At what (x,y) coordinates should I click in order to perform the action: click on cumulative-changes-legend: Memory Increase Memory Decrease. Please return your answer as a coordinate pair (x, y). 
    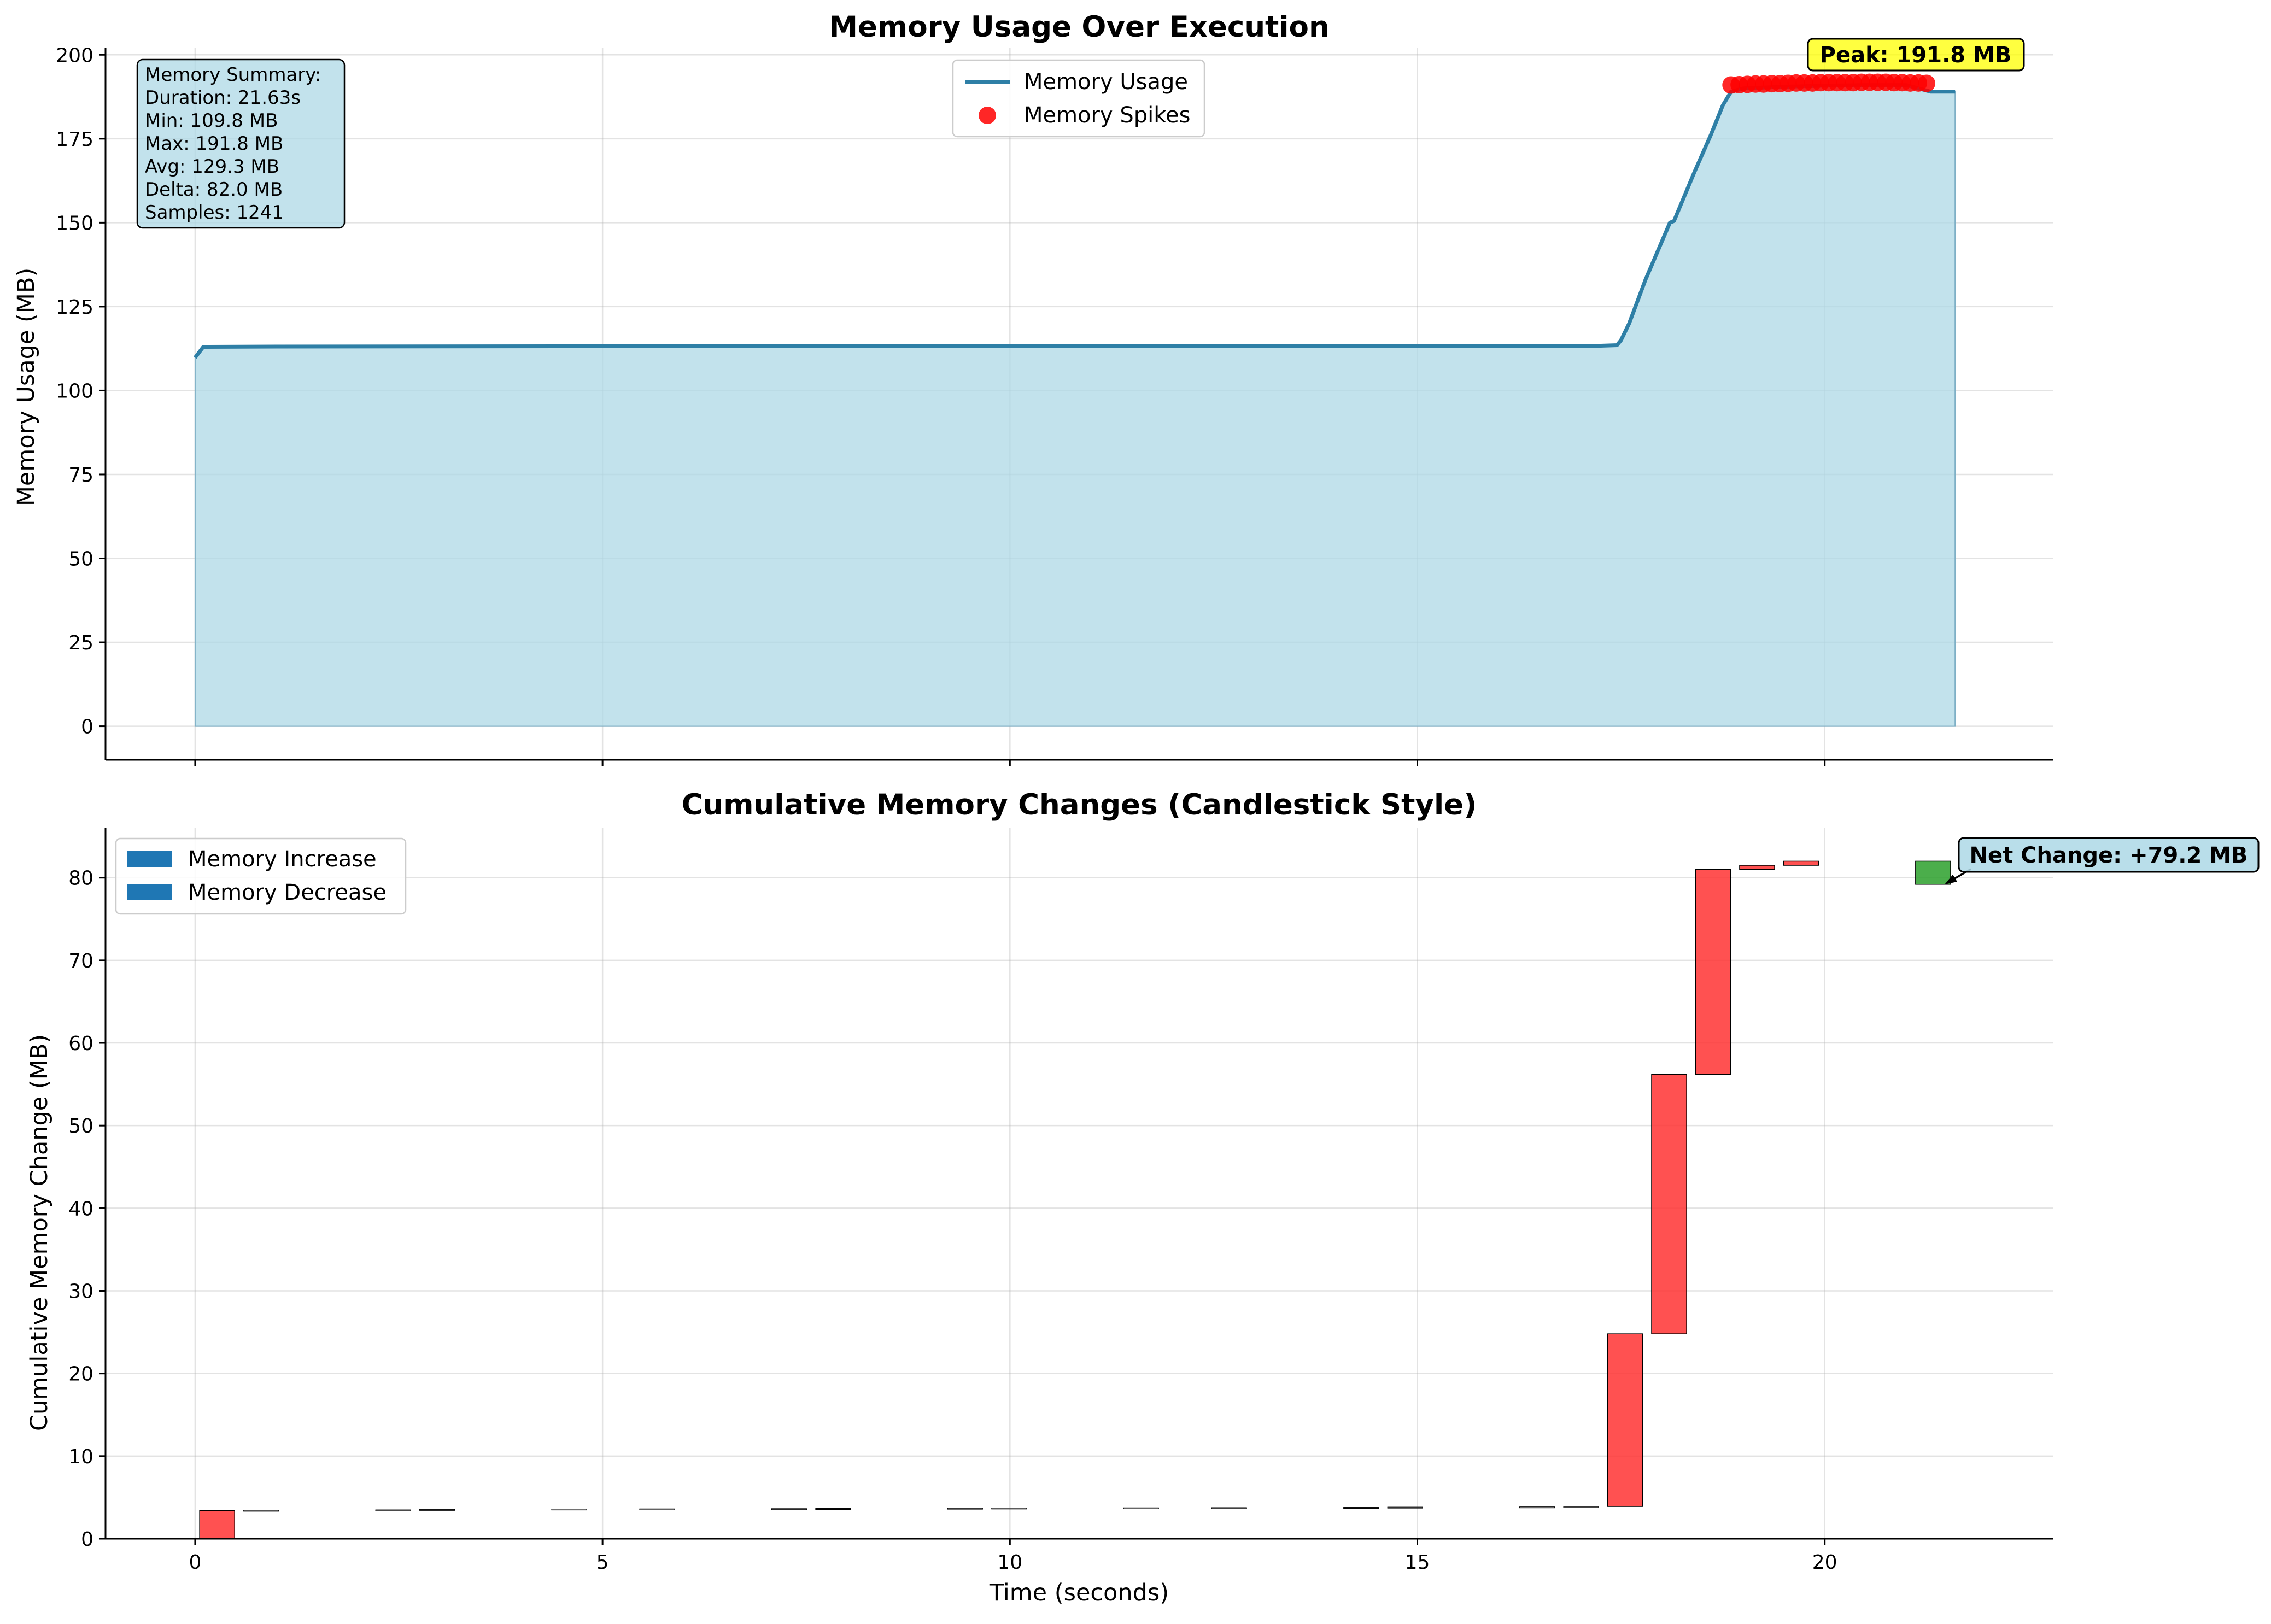
    Looking at the image, I should click on (261, 876).